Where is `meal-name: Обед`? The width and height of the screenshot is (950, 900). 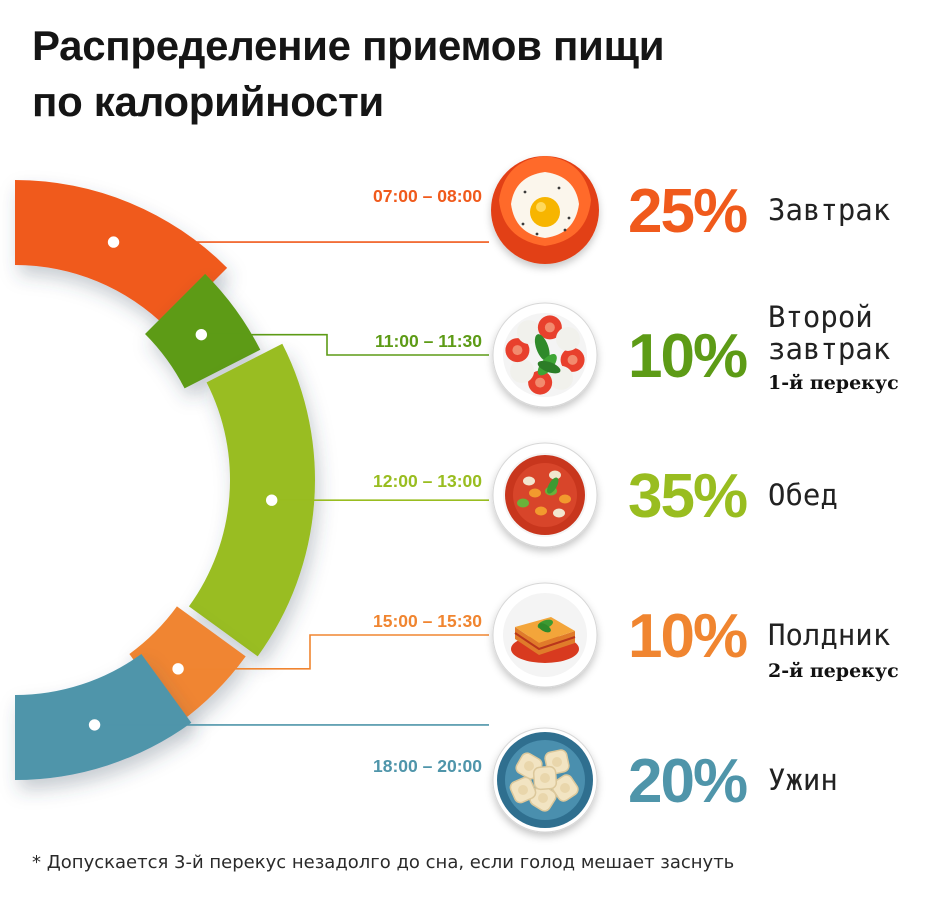 meal-name: Обед is located at coordinates (803, 495).